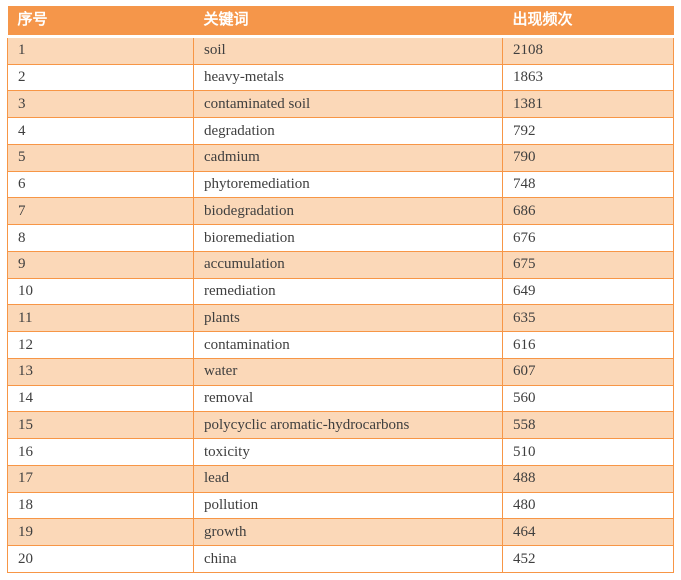 This screenshot has width=681, height=580. What do you see at coordinates (348, 131) in the screenshot?
I see `cell-keyword: degradation` at bounding box center [348, 131].